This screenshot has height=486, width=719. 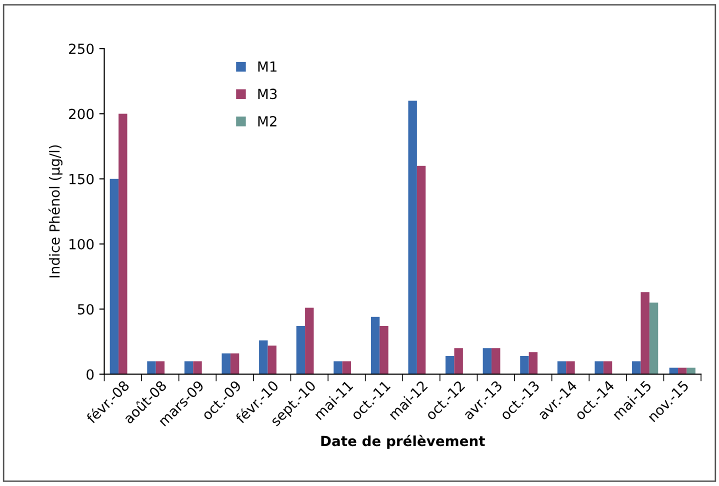 What do you see at coordinates (82, 179) in the screenshot?
I see `y-tick-label: 150` at bounding box center [82, 179].